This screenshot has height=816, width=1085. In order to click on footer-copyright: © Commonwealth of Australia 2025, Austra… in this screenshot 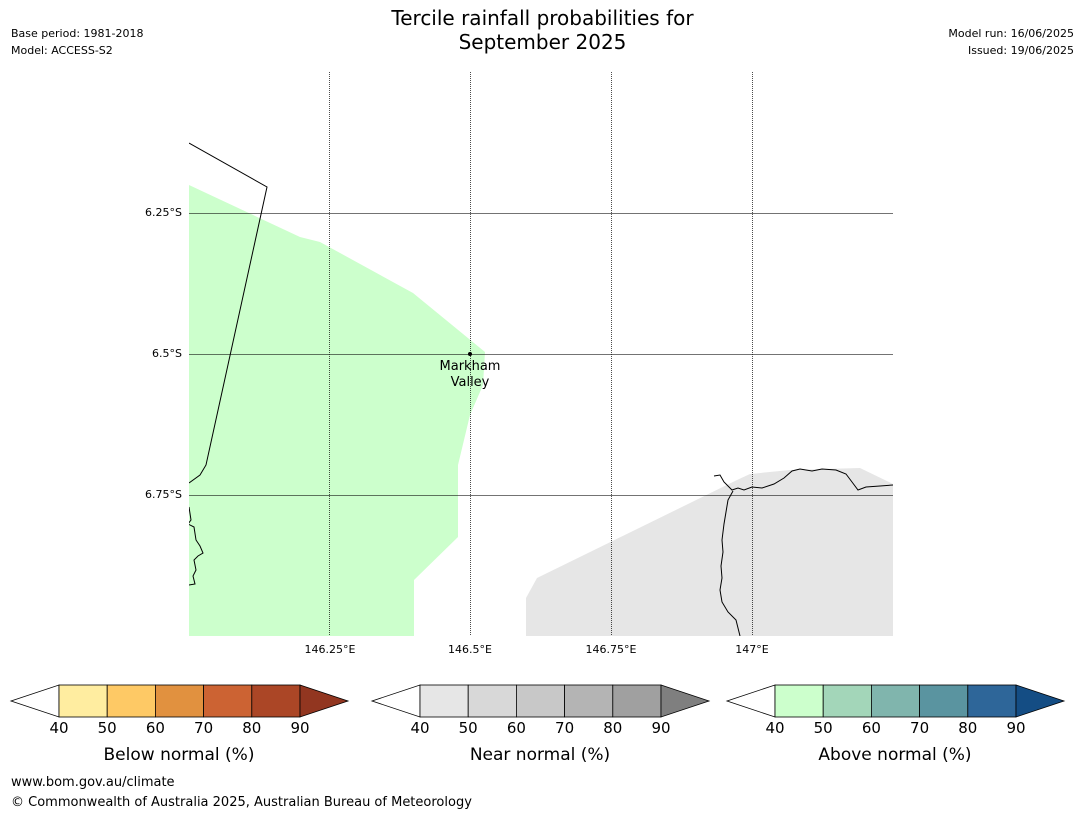, I will do `click(241, 802)`.